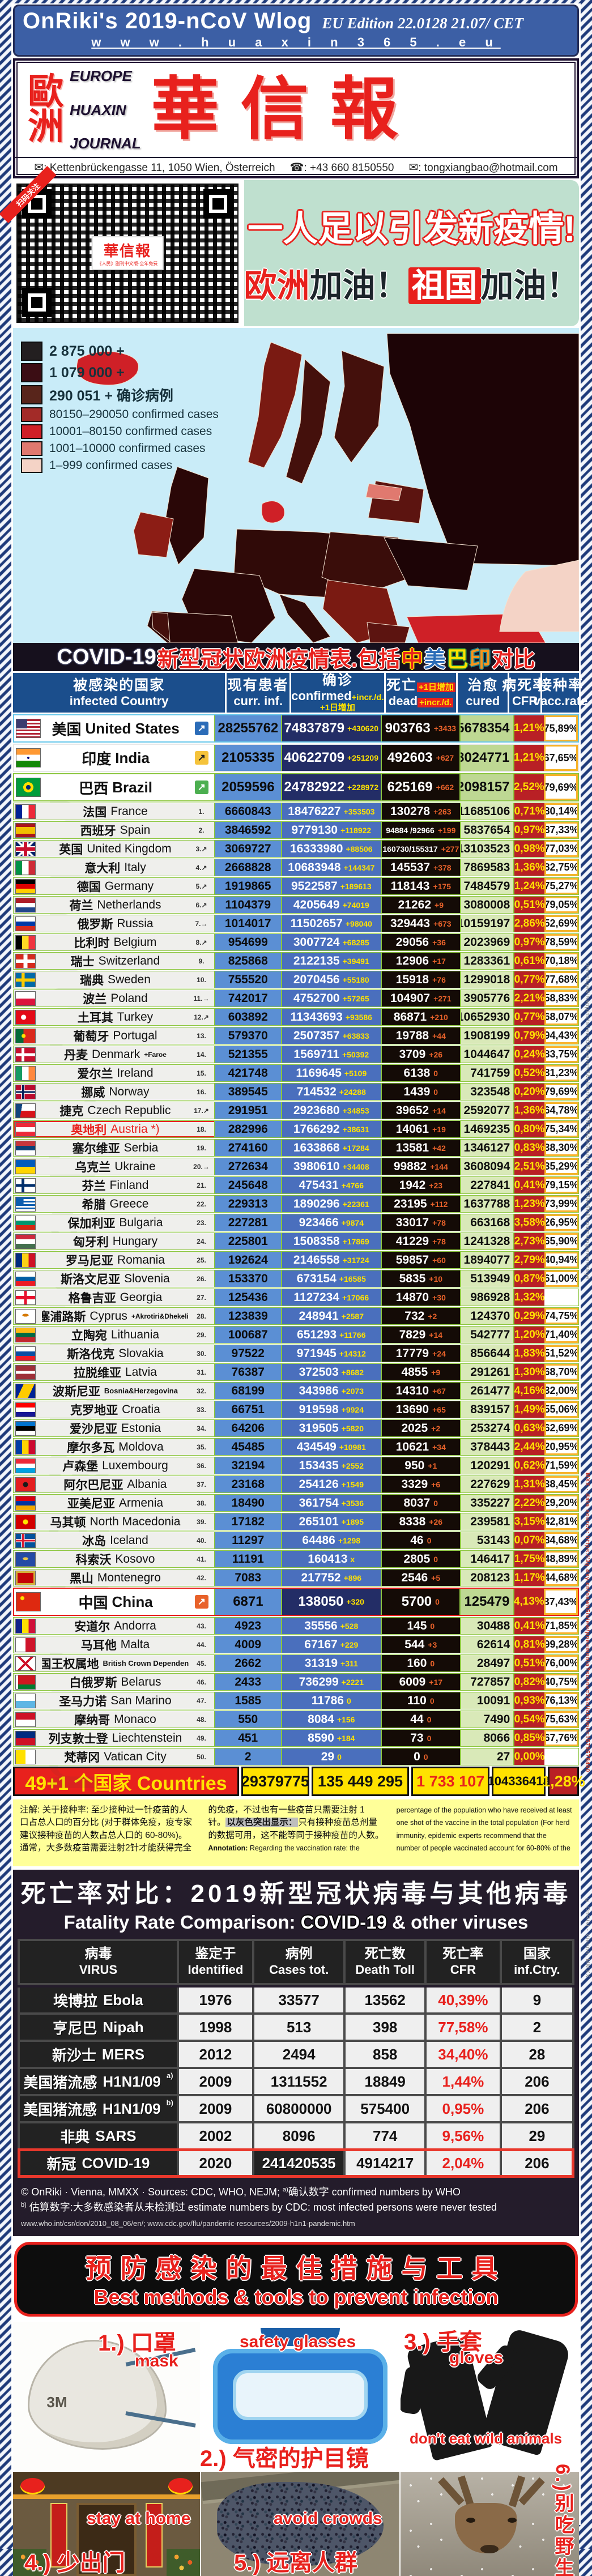 The image size is (592, 2576). What do you see at coordinates (491, 167) in the screenshot?
I see `contact-email: tongxiangbao@hotmail.com` at bounding box center [491, 167].